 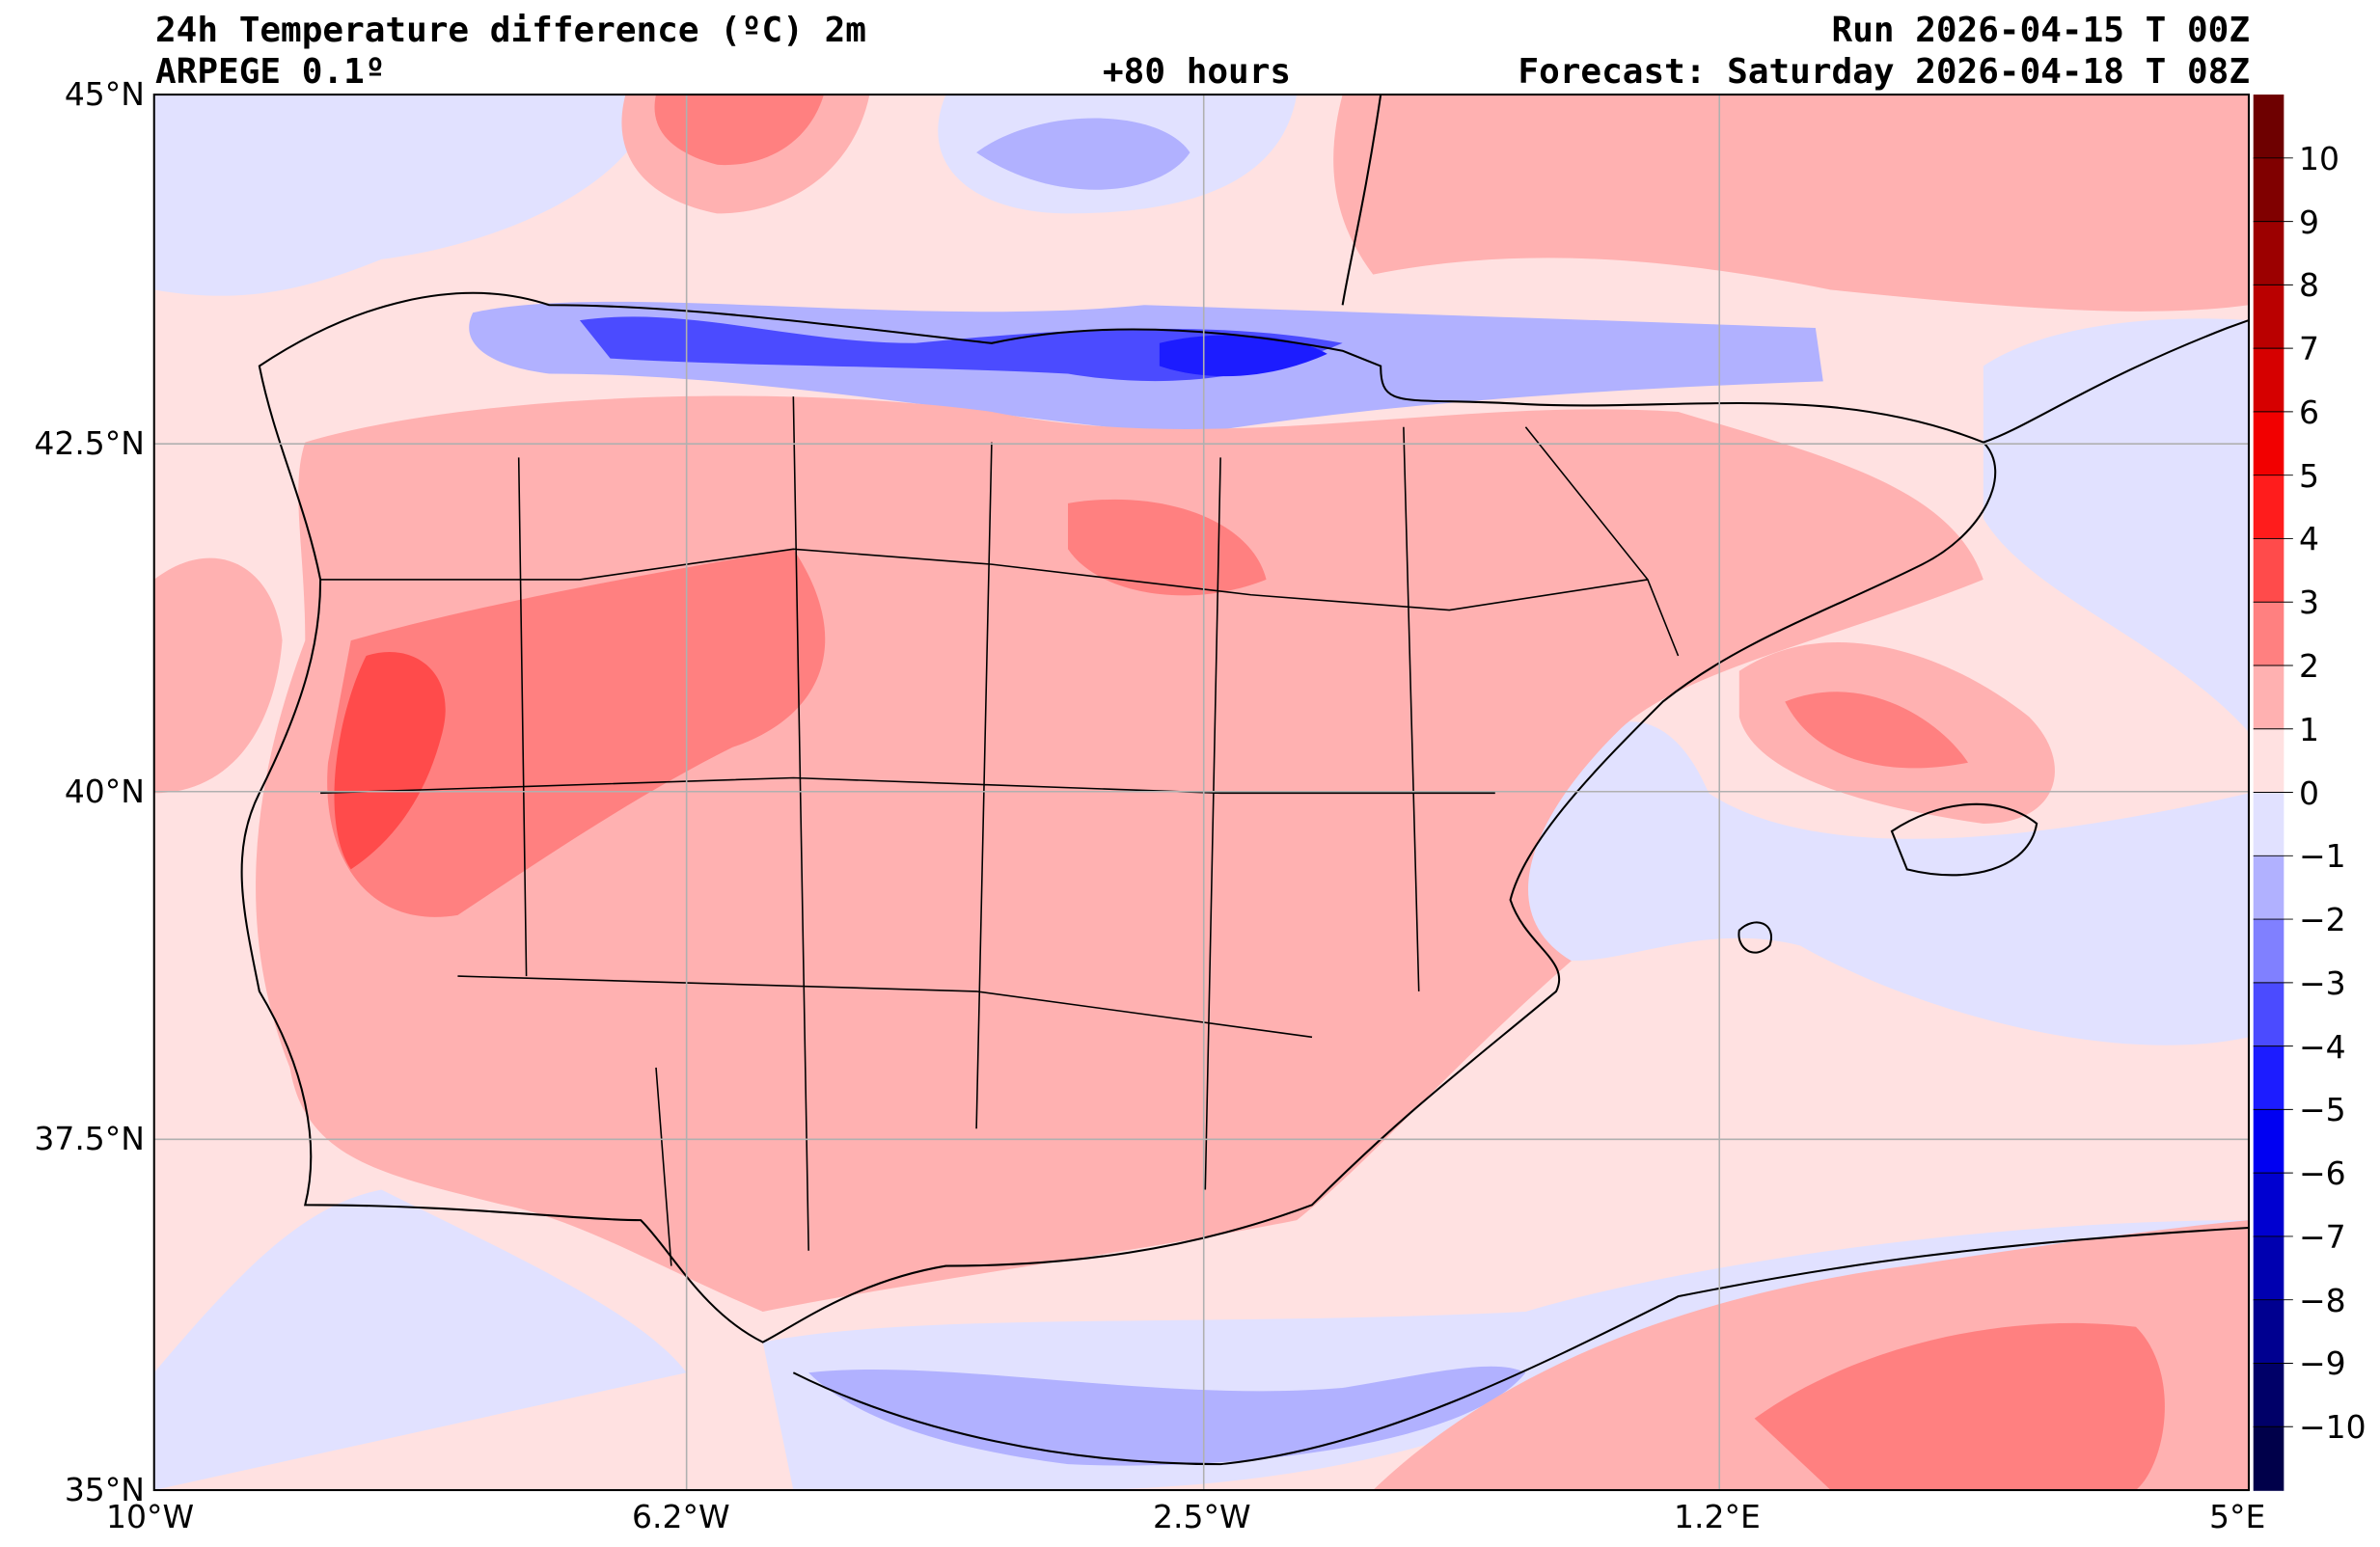 What do you see at coordinates (2309, 793) in the screenshot?
I see `colorbar-label: 0` at bounding box center [2309, 793].